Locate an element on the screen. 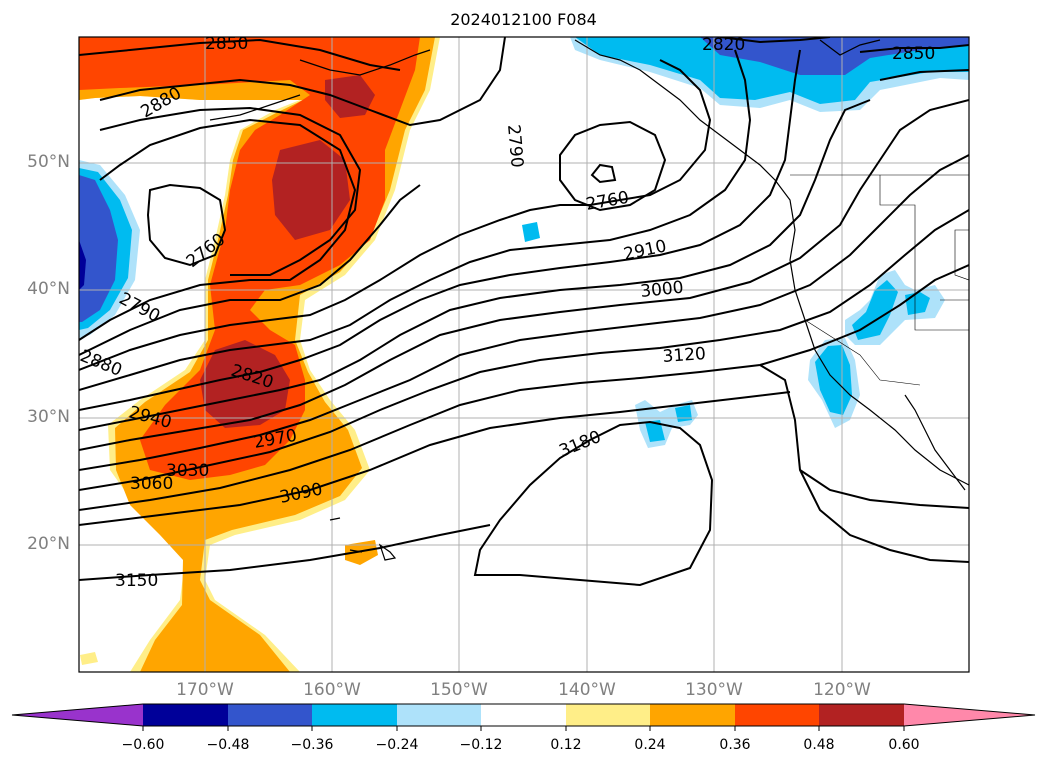 The width and height of the screenshot is (1047, 765). contour-label-3120: 3120 is located at coordinates (684, 355).